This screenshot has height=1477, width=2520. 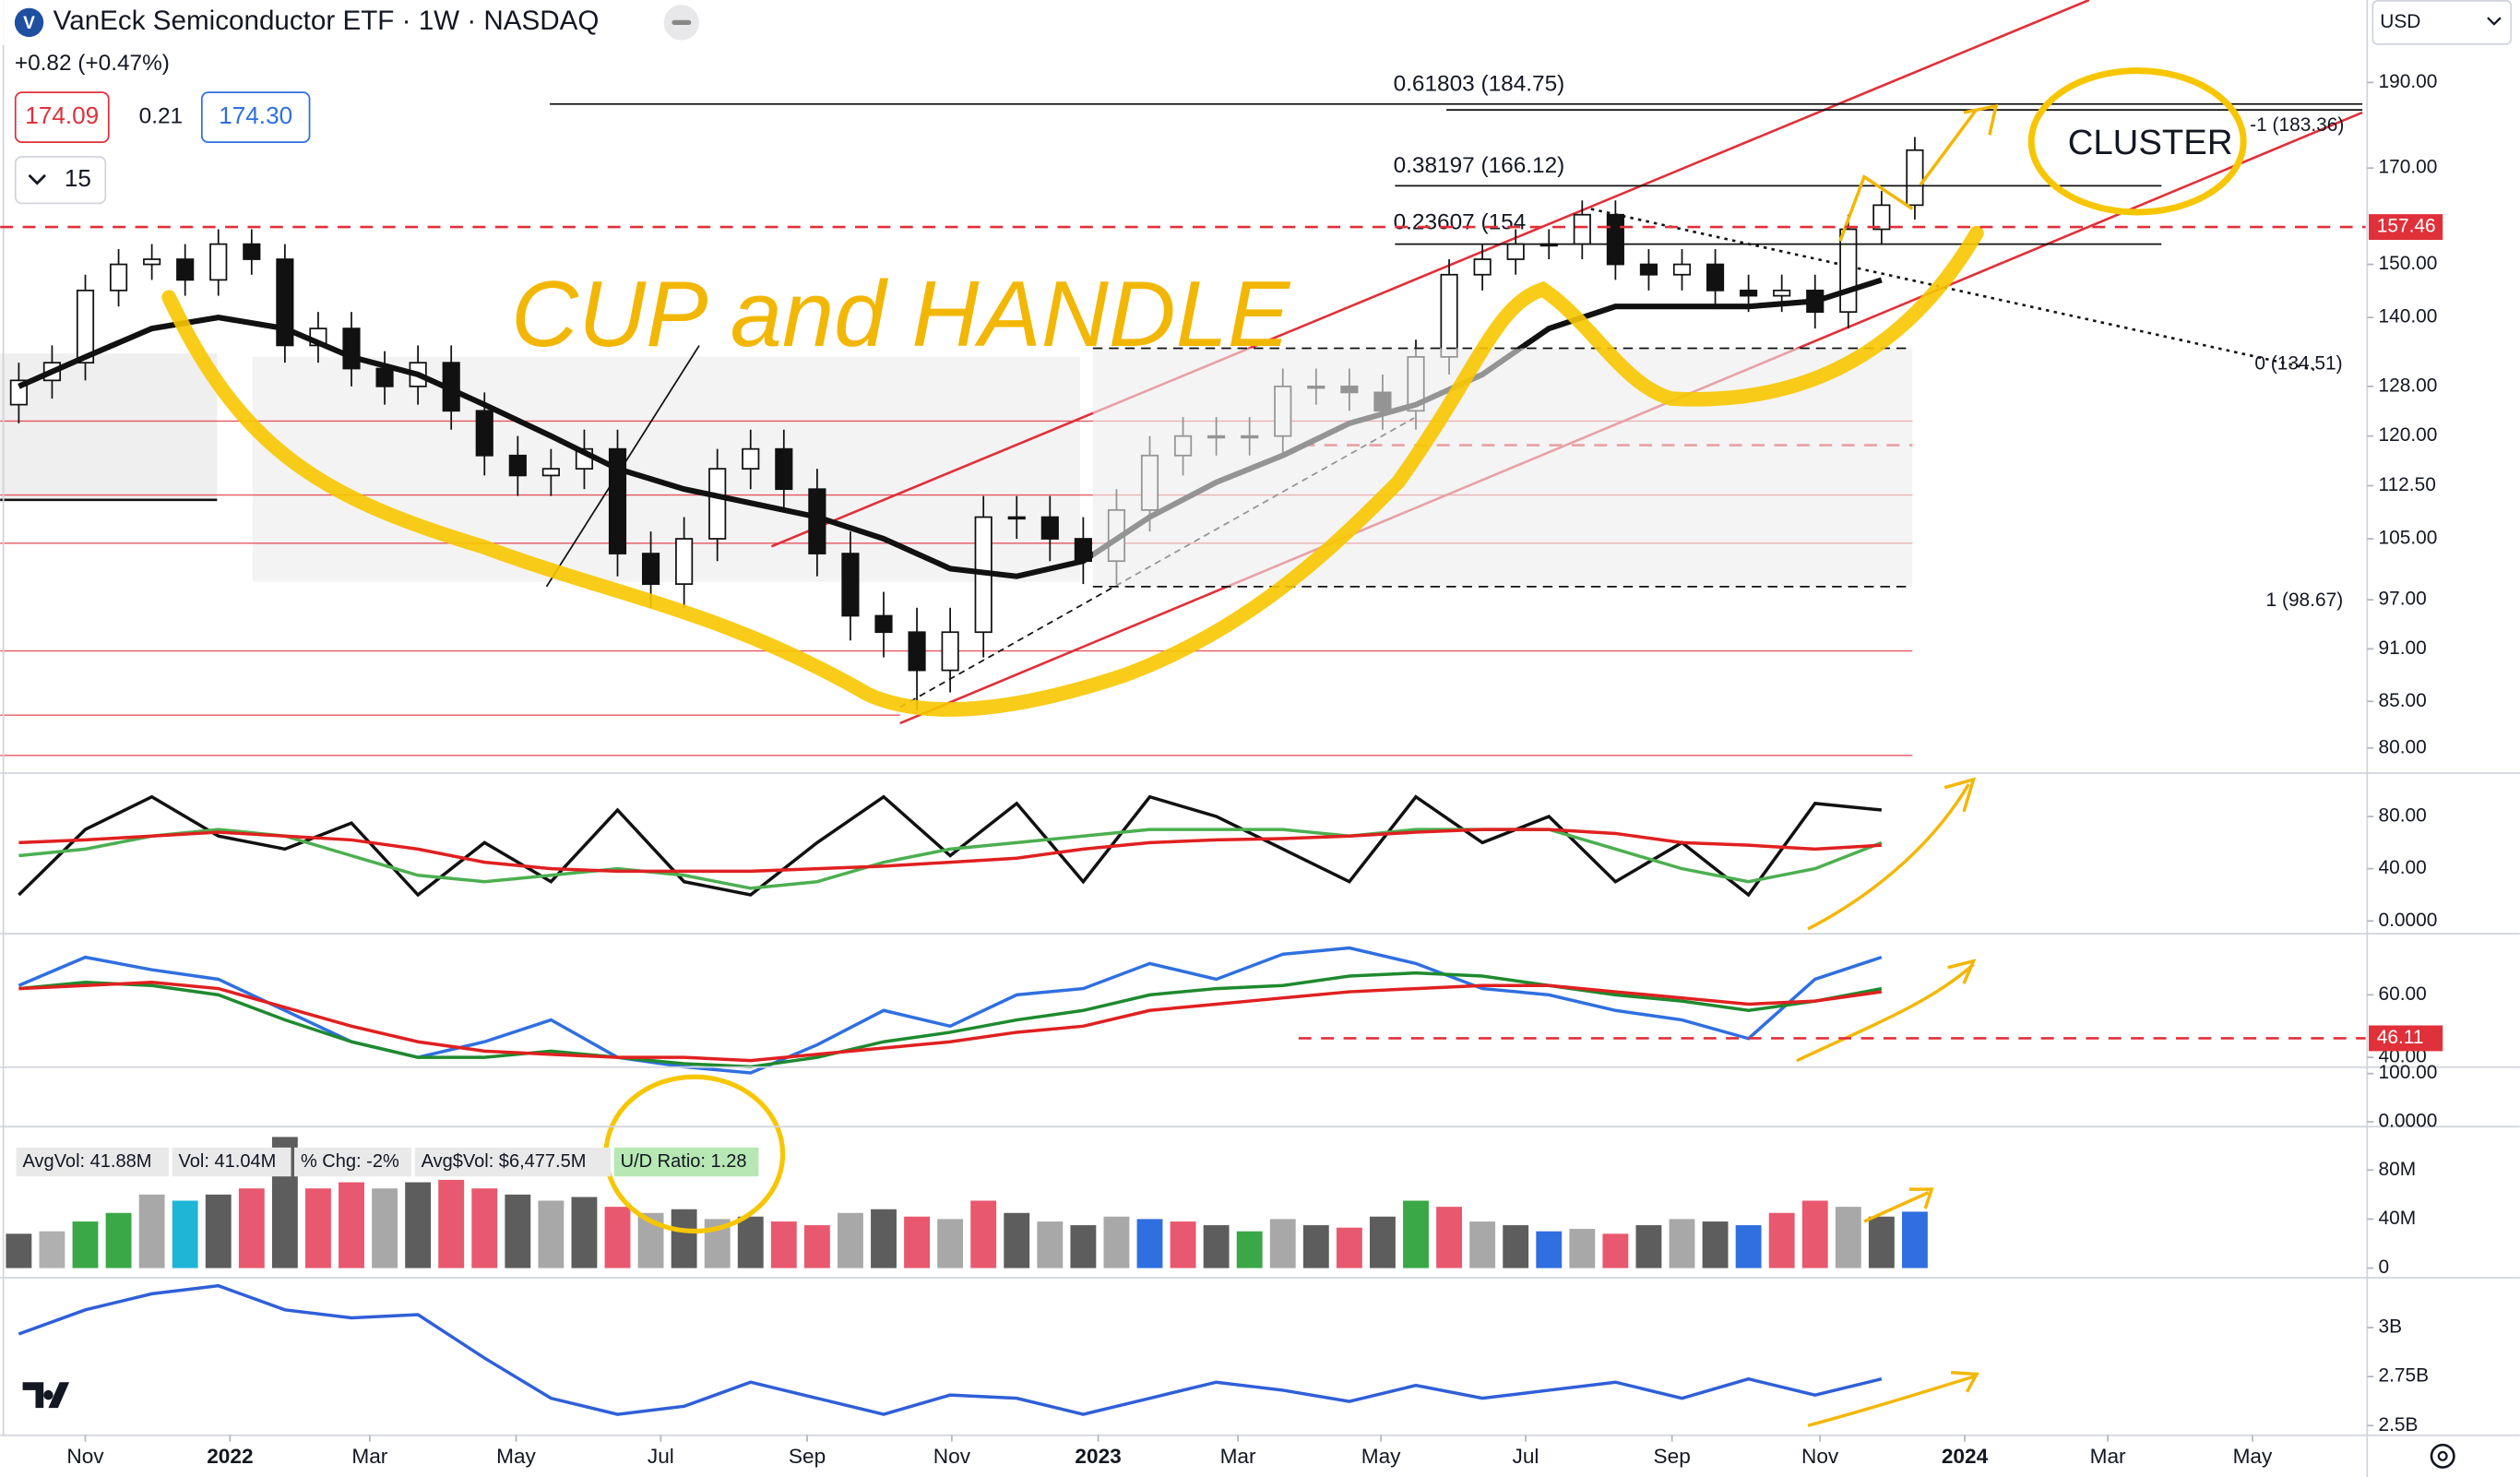 What do you see at coordinates (2442, 22) in the screenshot?
I see `currency-select` at bounding box center [2442, 22].